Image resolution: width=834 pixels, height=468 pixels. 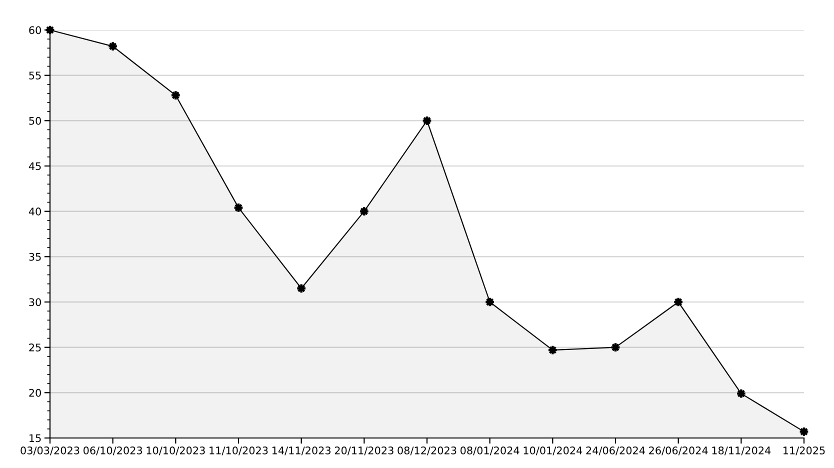 What do you see at coordinates (35, 256) in the screenshot?
I see `y-tick-label: 35` at bounding box center [35, 256].